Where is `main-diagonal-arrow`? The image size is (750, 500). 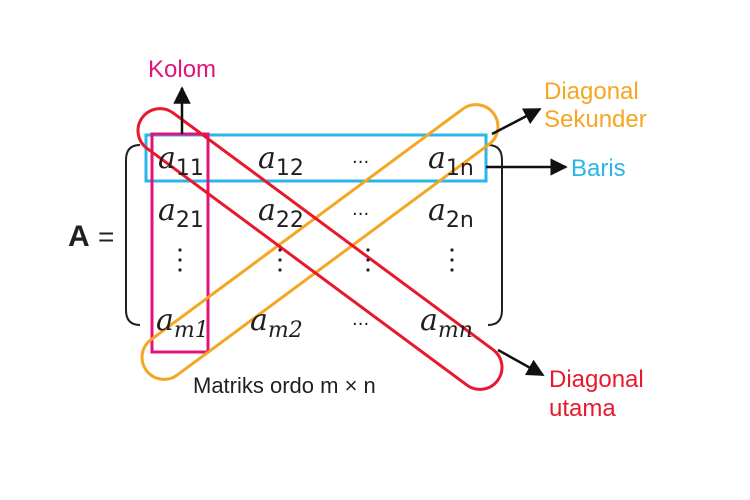
main-diagonal-arrow is located at coordinates (521, 362).